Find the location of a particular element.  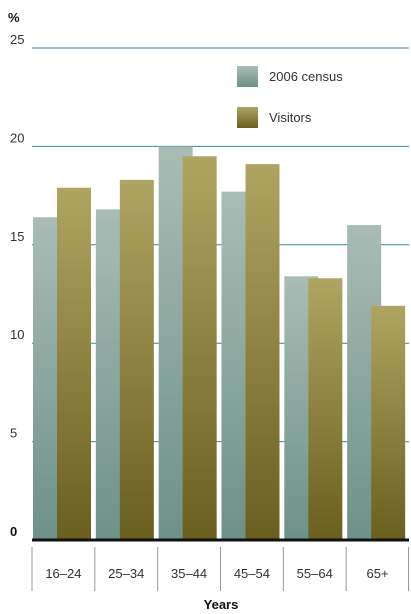

legend-swatch-census is located at coordinates (247, 76).